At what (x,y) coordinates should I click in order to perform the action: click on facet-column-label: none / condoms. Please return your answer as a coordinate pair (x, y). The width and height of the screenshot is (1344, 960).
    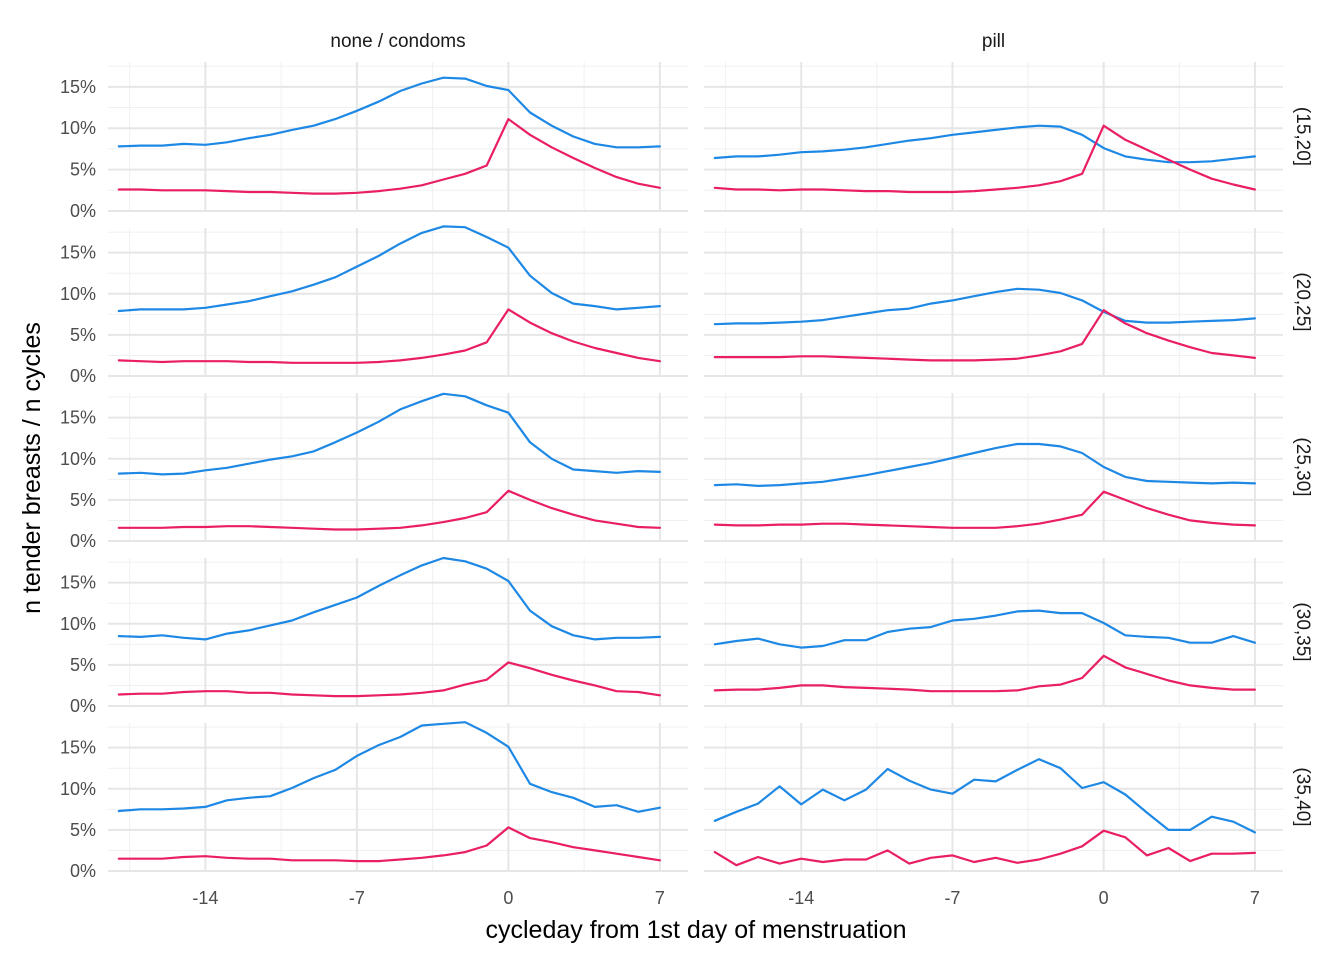
    Looking at the image, I should click on (397, 41).